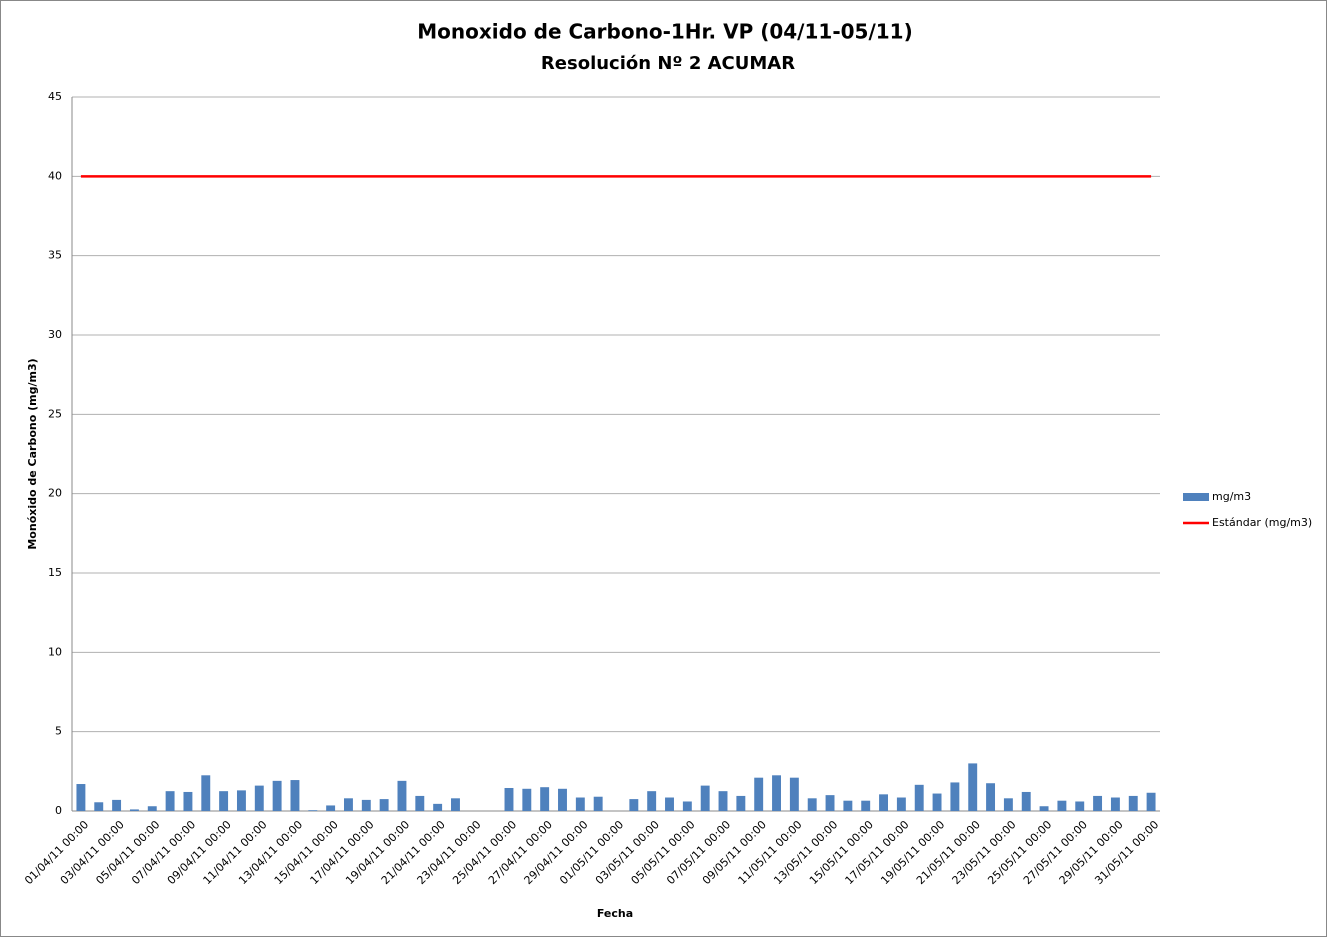 This screenshot has height=937, width=1334. What do you see at coordinates (55, 493) in the screenshot?
I see `y-tick-label: 20` at bounding box center [55, 493].